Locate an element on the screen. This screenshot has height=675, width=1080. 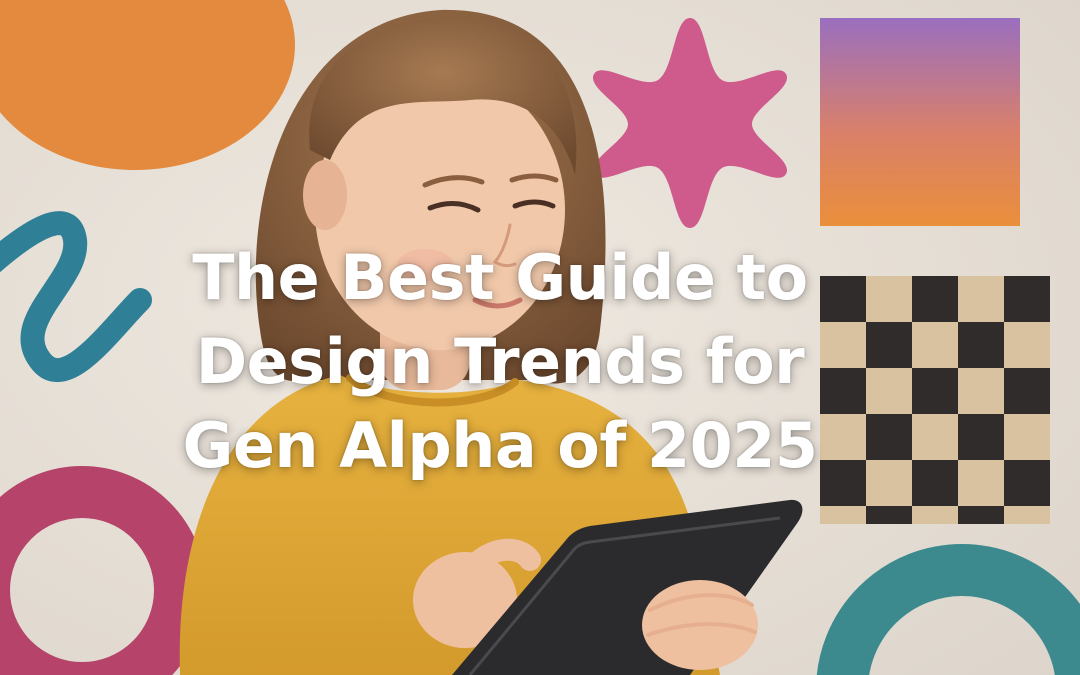
girl-face is located at coordinates (440, 210).